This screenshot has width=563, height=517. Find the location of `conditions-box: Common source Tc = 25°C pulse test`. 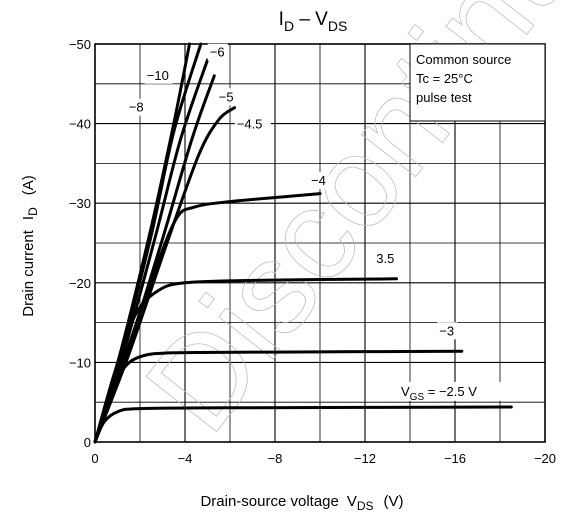

conditions-box: Common source Tc = 25°C pulse test is located at coordinates (477, 82).